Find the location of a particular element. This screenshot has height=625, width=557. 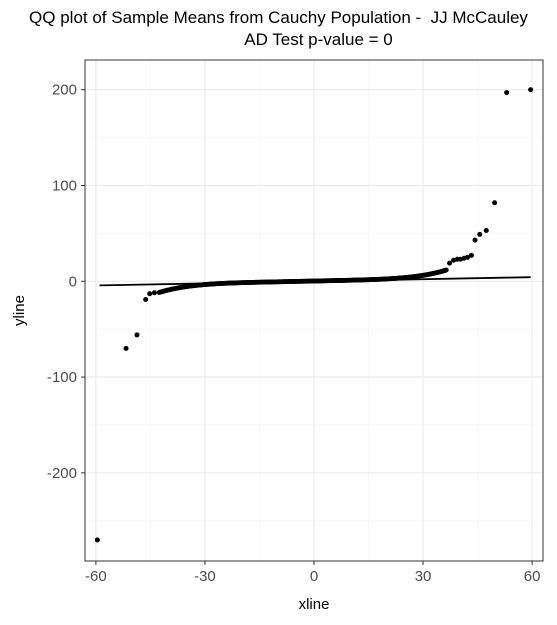

x-tick-label: 0 is located at coordinates (314, 576).